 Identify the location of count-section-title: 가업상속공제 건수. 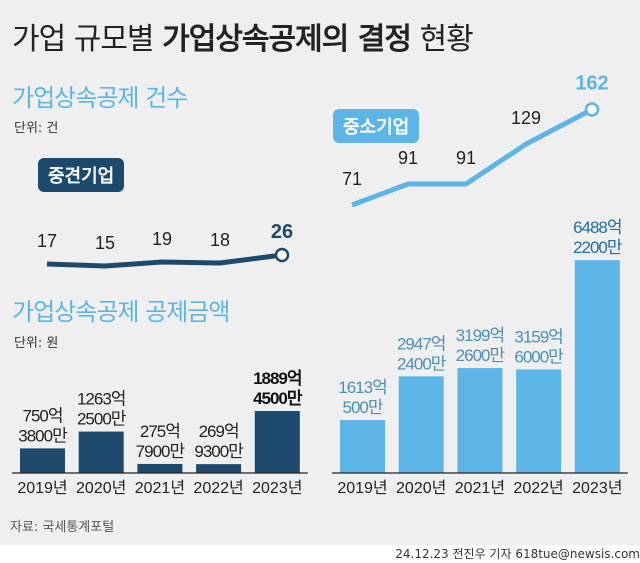
(100, 98).